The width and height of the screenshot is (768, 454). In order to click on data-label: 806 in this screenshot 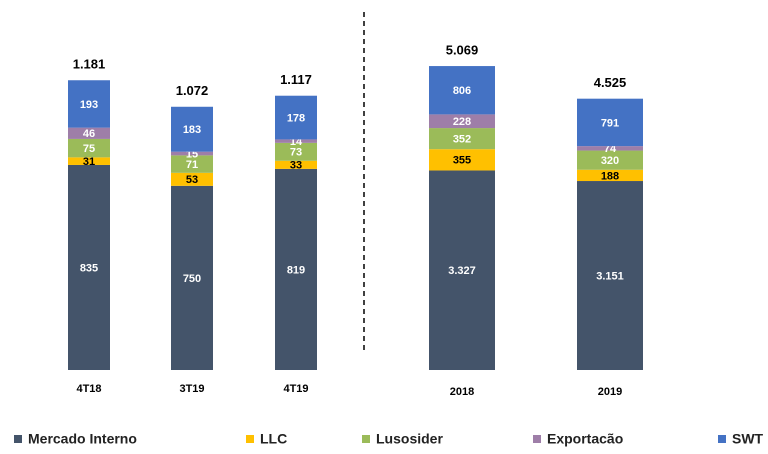, I will do `click(462, 91)`.